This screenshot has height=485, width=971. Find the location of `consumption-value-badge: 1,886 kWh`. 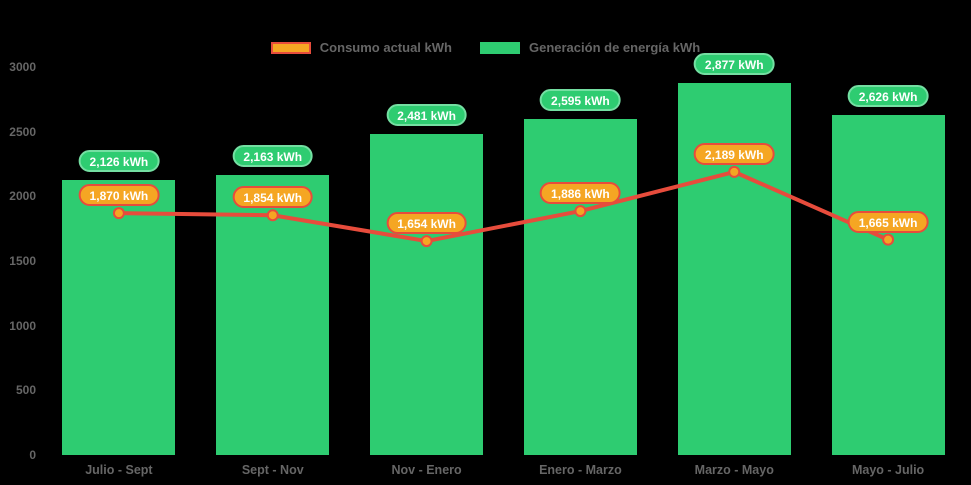

consumption-value-badge: 1,886 kWh is located at coordinates (580, 193).